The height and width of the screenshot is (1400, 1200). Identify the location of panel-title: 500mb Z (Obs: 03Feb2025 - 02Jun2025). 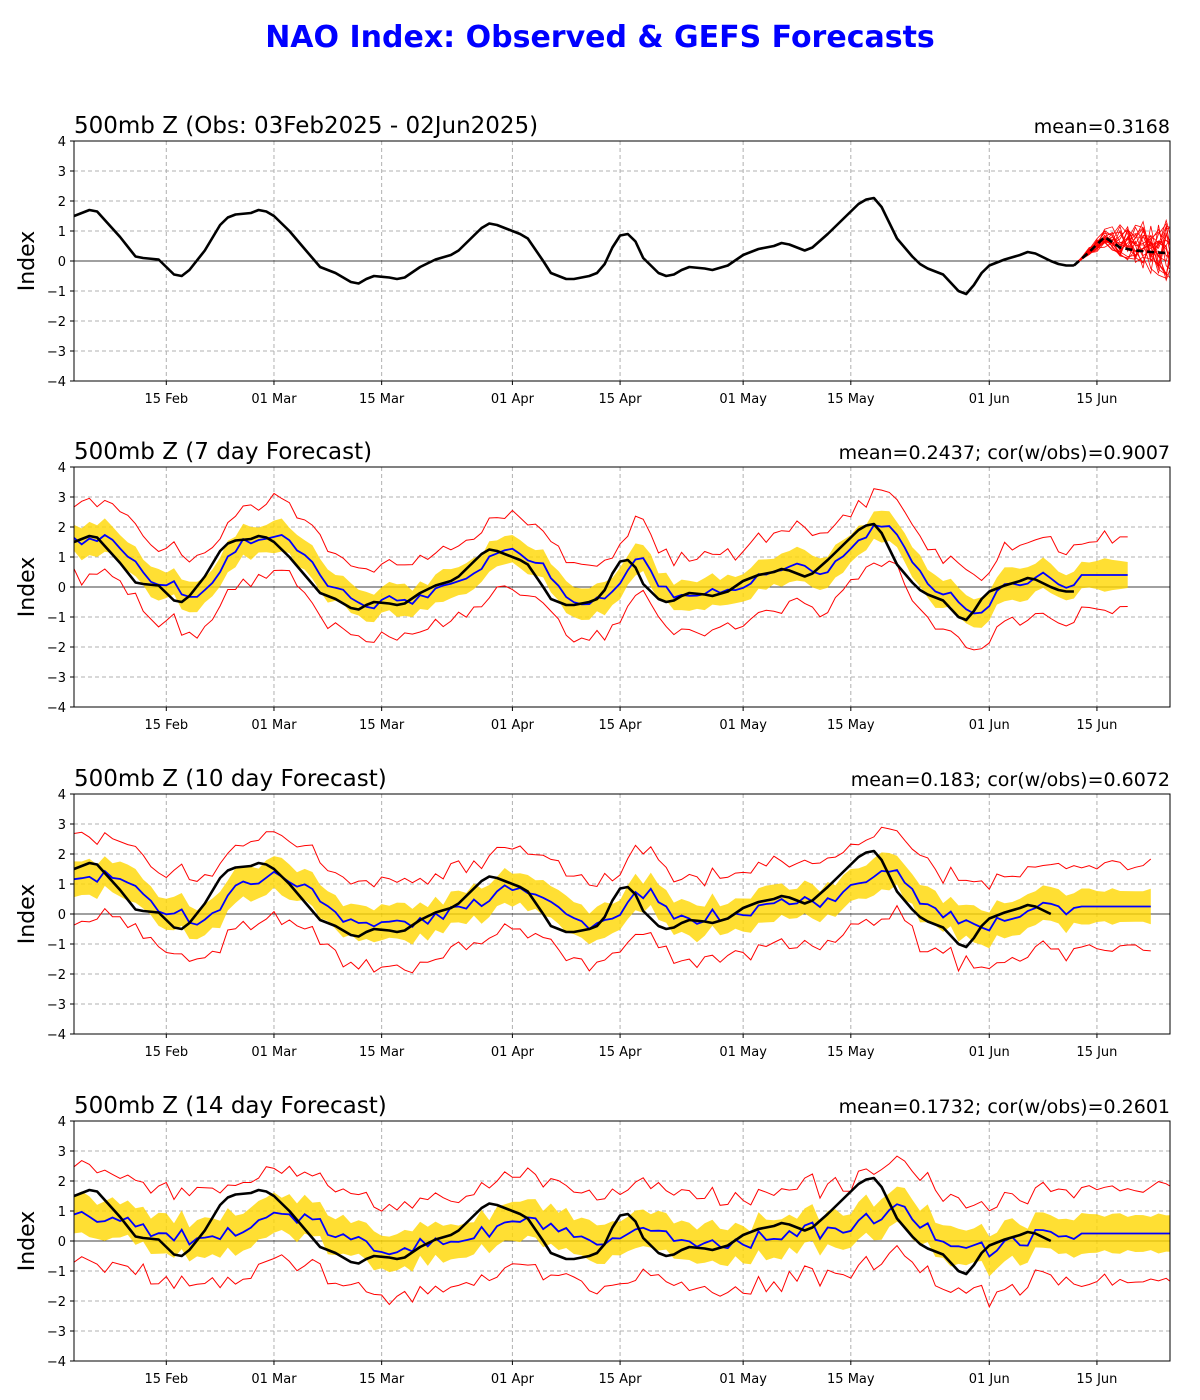
(306, 126).